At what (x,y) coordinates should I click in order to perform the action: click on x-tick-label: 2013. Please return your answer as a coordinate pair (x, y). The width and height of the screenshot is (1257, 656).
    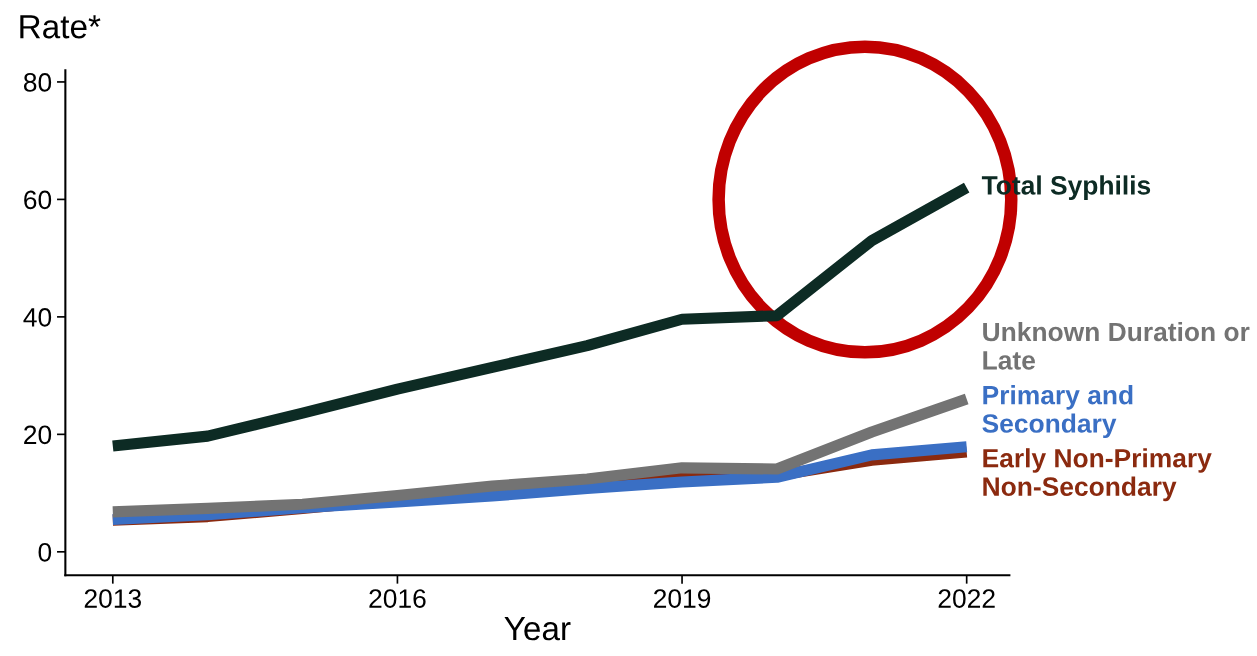
    Looking at the image, I should click on (112, 598).